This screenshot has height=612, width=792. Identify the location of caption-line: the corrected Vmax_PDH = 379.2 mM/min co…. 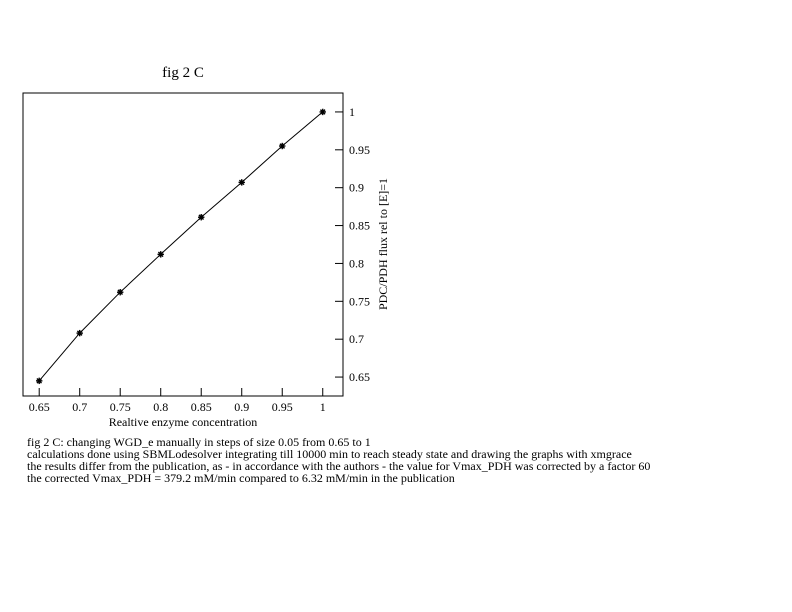
(241, 478).